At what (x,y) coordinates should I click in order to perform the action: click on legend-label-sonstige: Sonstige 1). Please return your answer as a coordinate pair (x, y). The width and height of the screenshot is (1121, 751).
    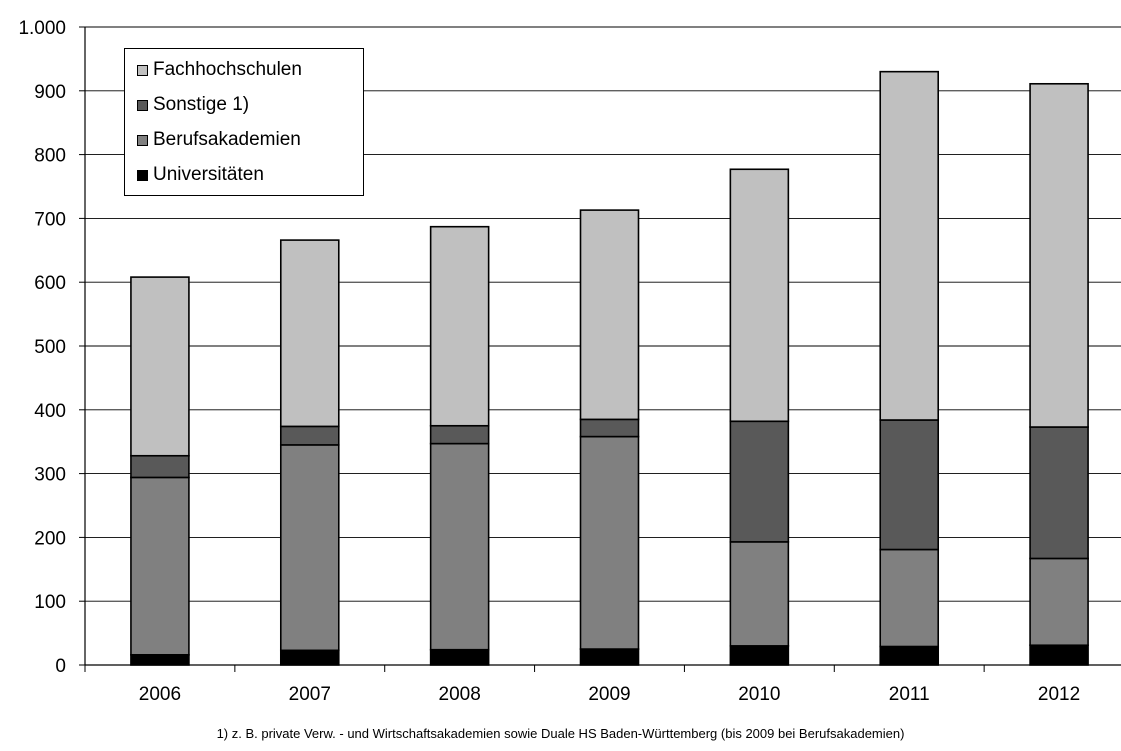
    Looking at the image, I should click on (201, 104).